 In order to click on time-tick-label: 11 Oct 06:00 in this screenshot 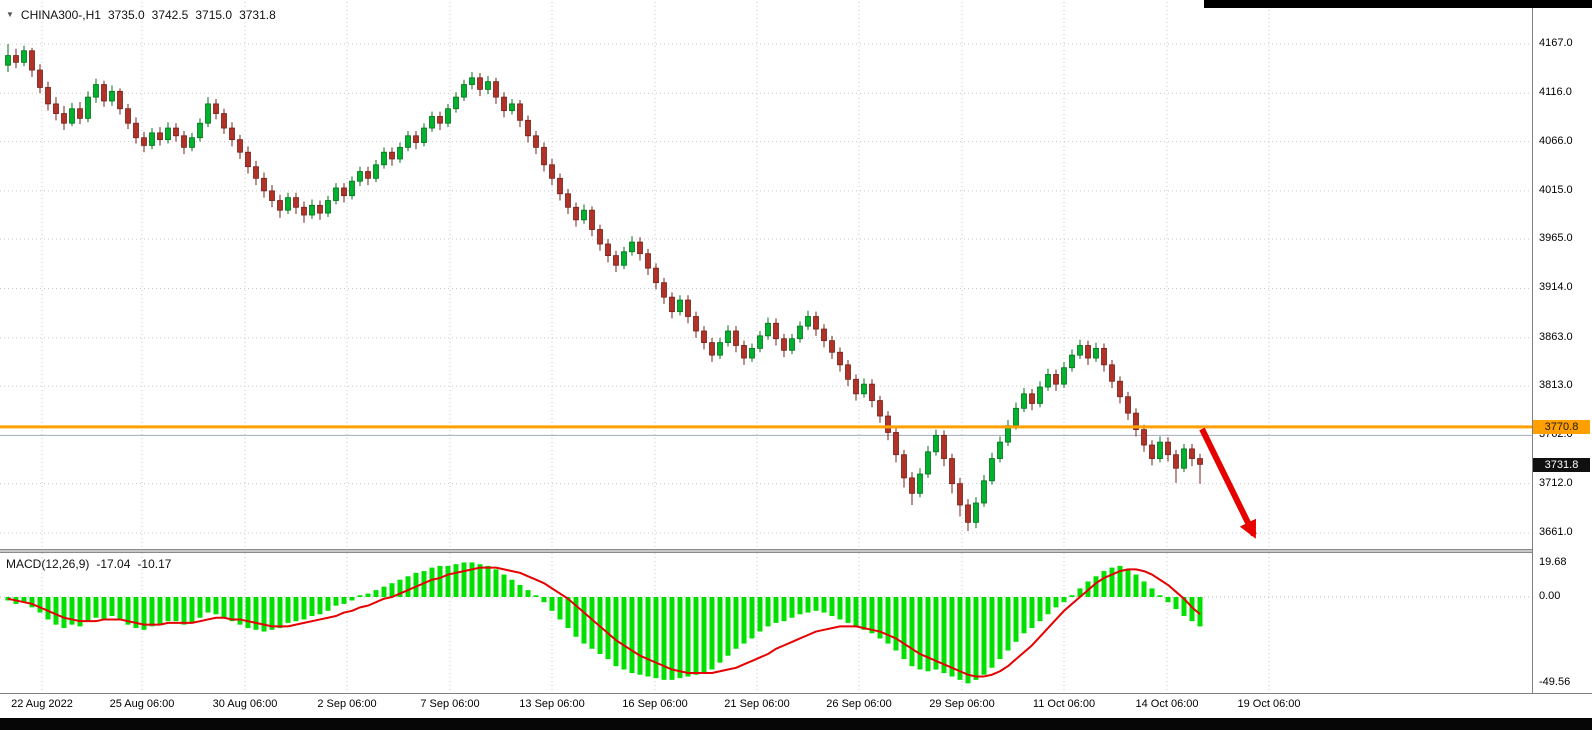, I will do `click(1064, 704)`.